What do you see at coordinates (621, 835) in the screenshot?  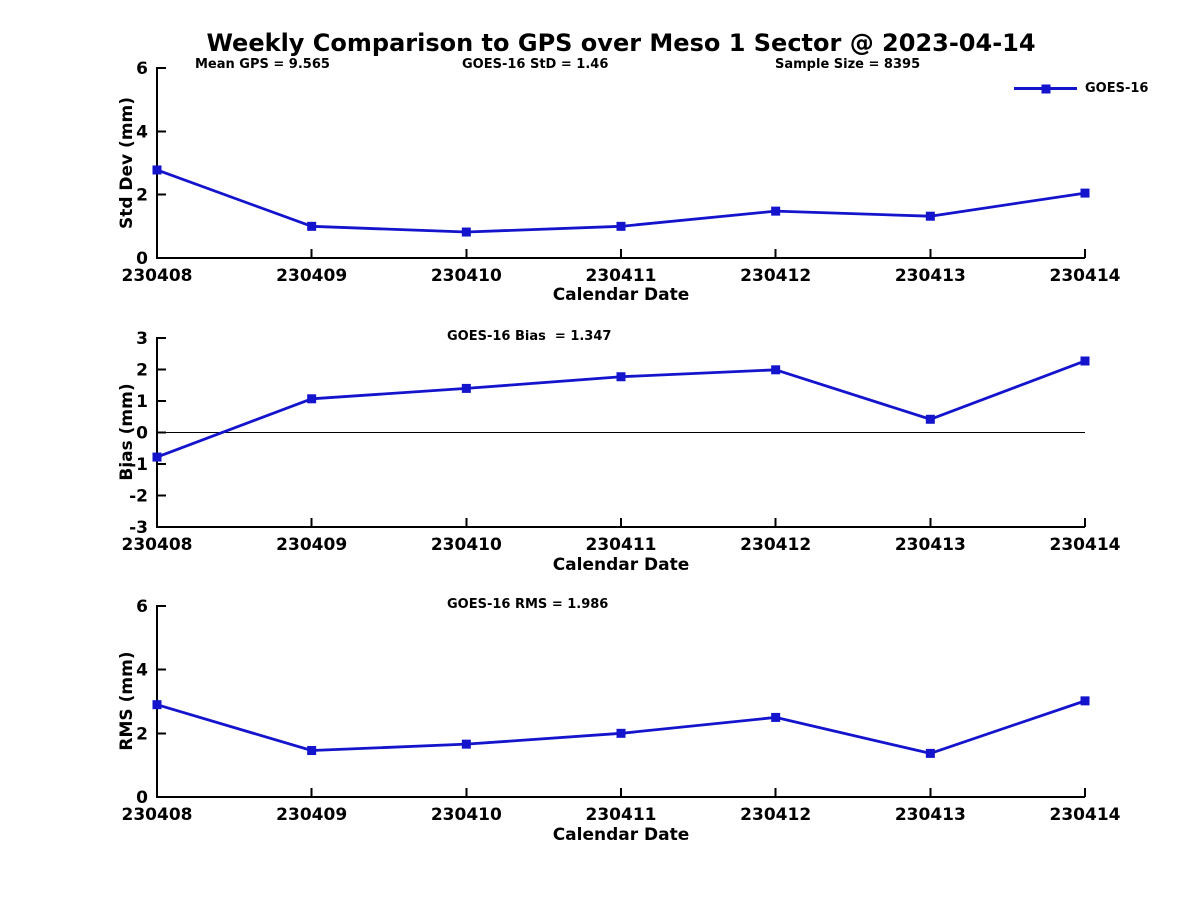 I see `rms-x-axis-label: Calendar Date` at bounding box center [621, 835].